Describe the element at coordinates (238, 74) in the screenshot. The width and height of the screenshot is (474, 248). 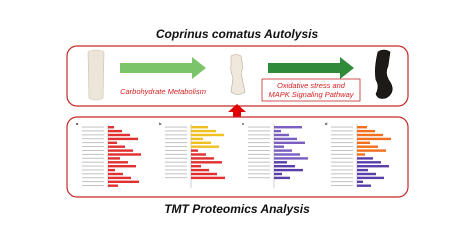
I see `mushroom-mid` at that location.